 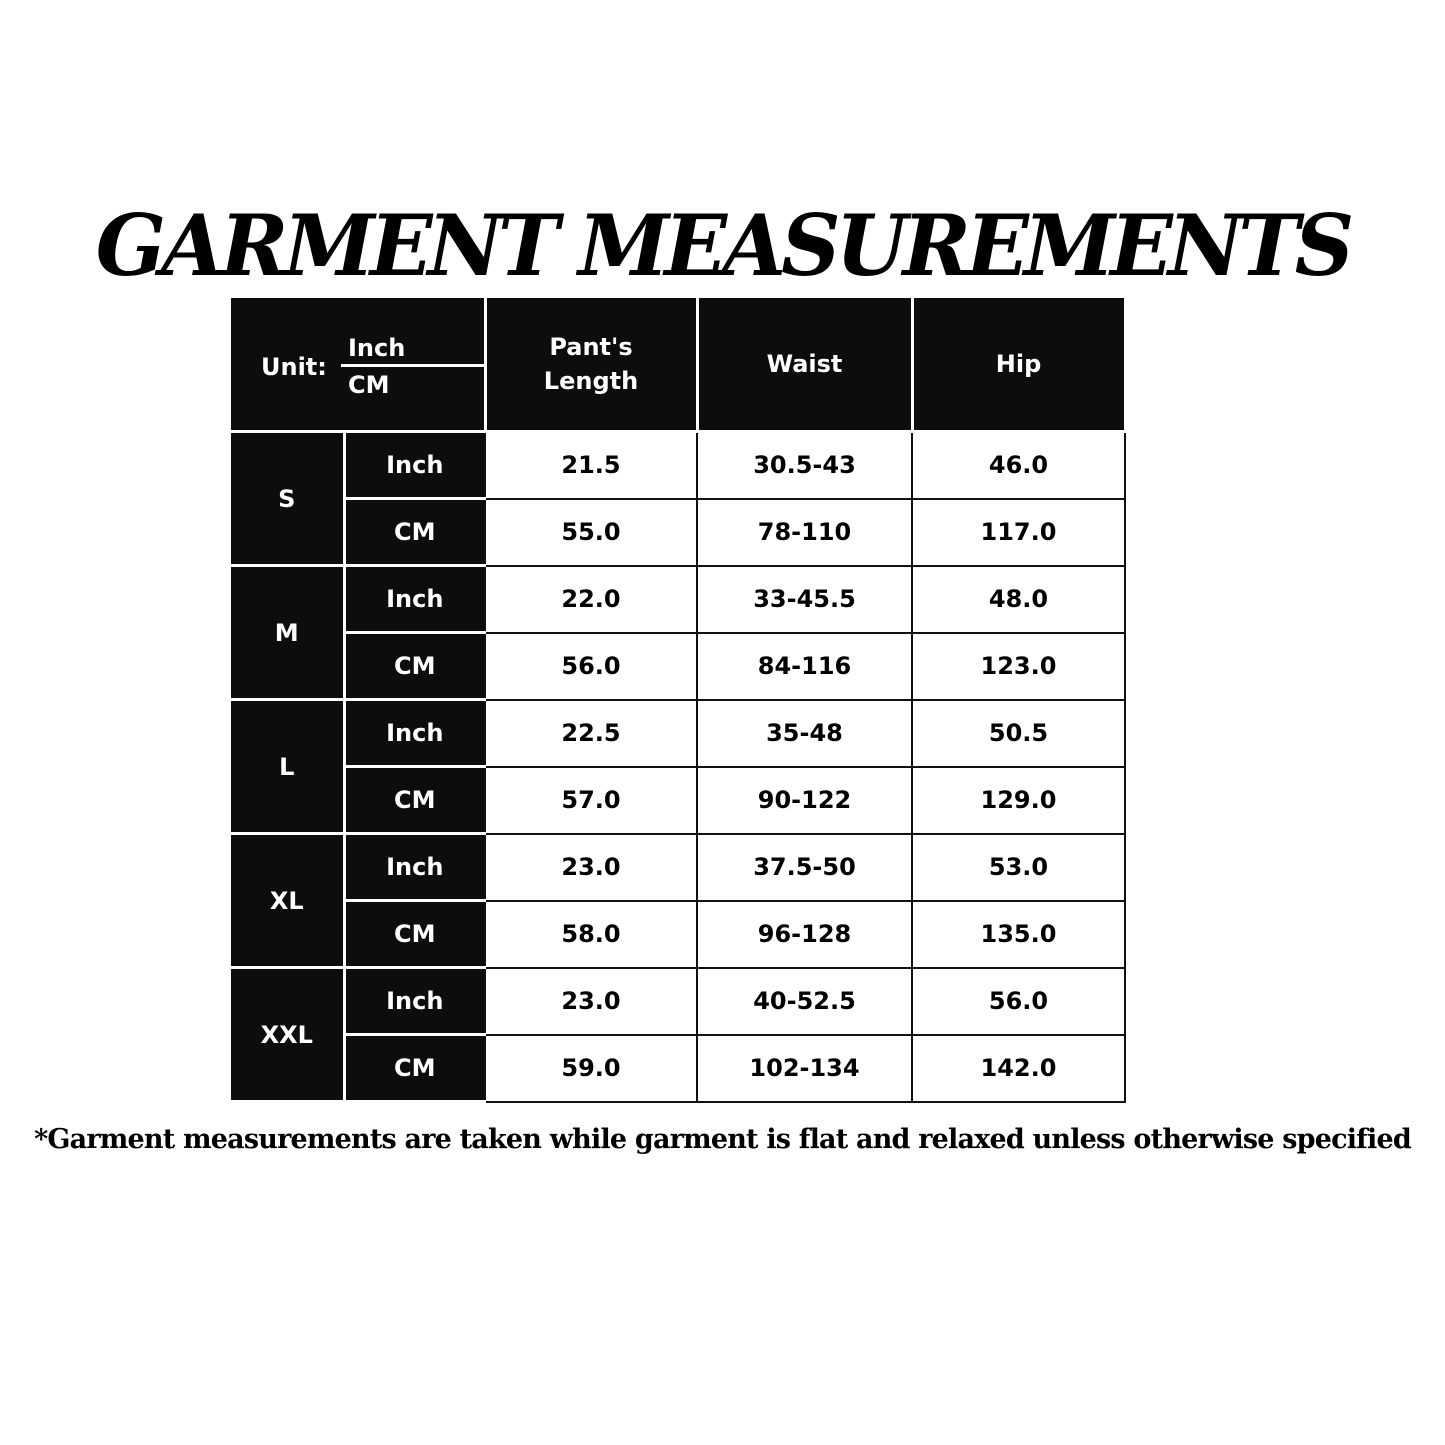 What do you see at coordinates (288, 1035) in the screenshot?
I see `size-label: XXL` at bounding box center [288, 1035].